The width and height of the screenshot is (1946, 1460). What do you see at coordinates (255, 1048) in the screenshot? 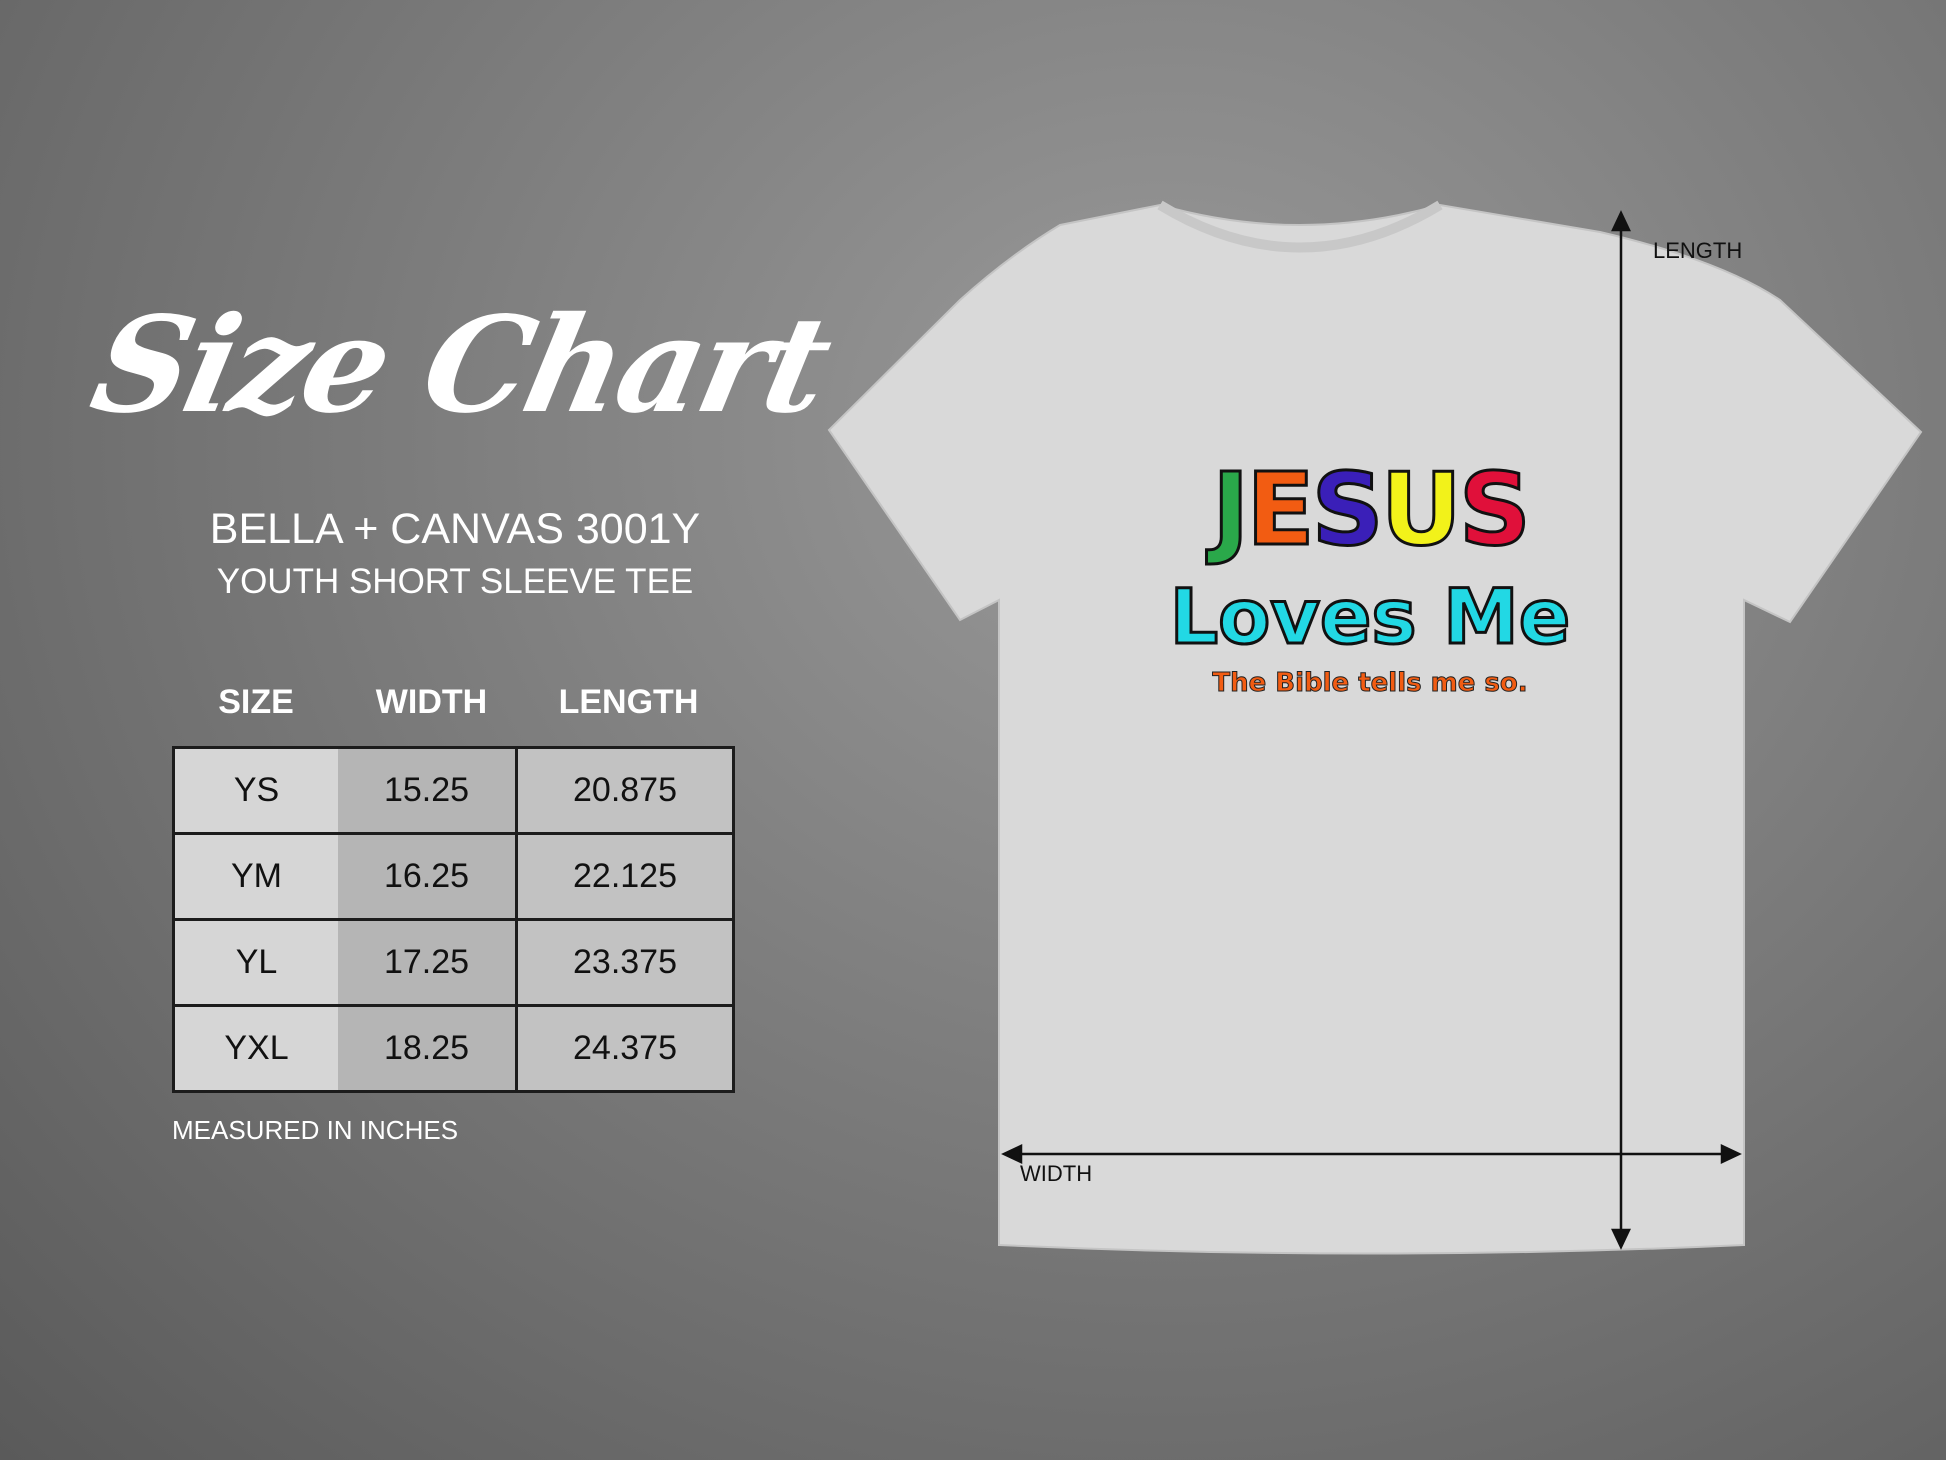
I see `size-cell: YXL` at bounding box center [255, 1048].